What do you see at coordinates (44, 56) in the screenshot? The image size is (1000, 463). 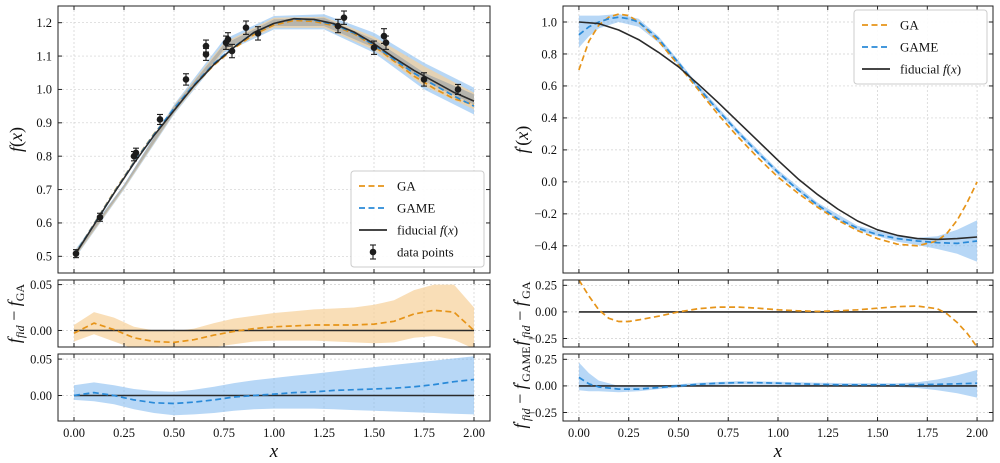 I see `y-tick-label: 1.1` at bounding box center [44, 56].